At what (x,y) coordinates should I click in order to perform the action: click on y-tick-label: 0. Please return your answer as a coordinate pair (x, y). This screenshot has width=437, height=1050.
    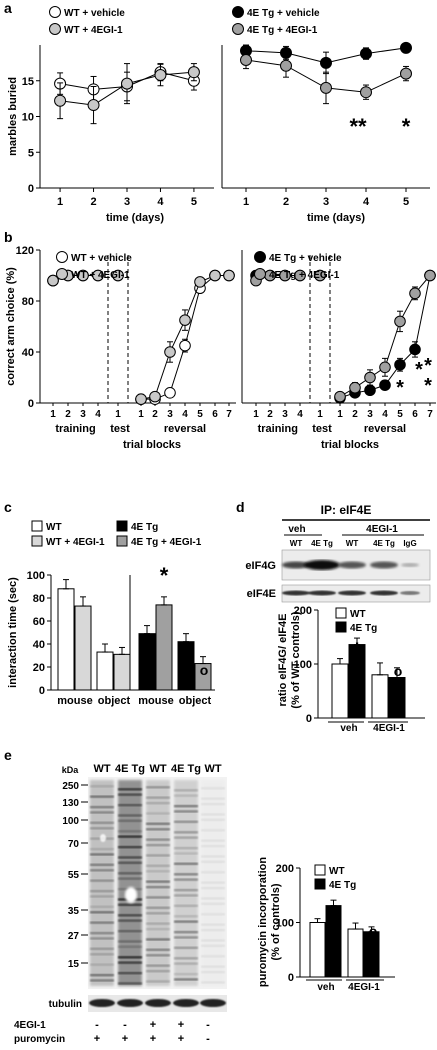
    Looking at the image, I should click on (31, 404).